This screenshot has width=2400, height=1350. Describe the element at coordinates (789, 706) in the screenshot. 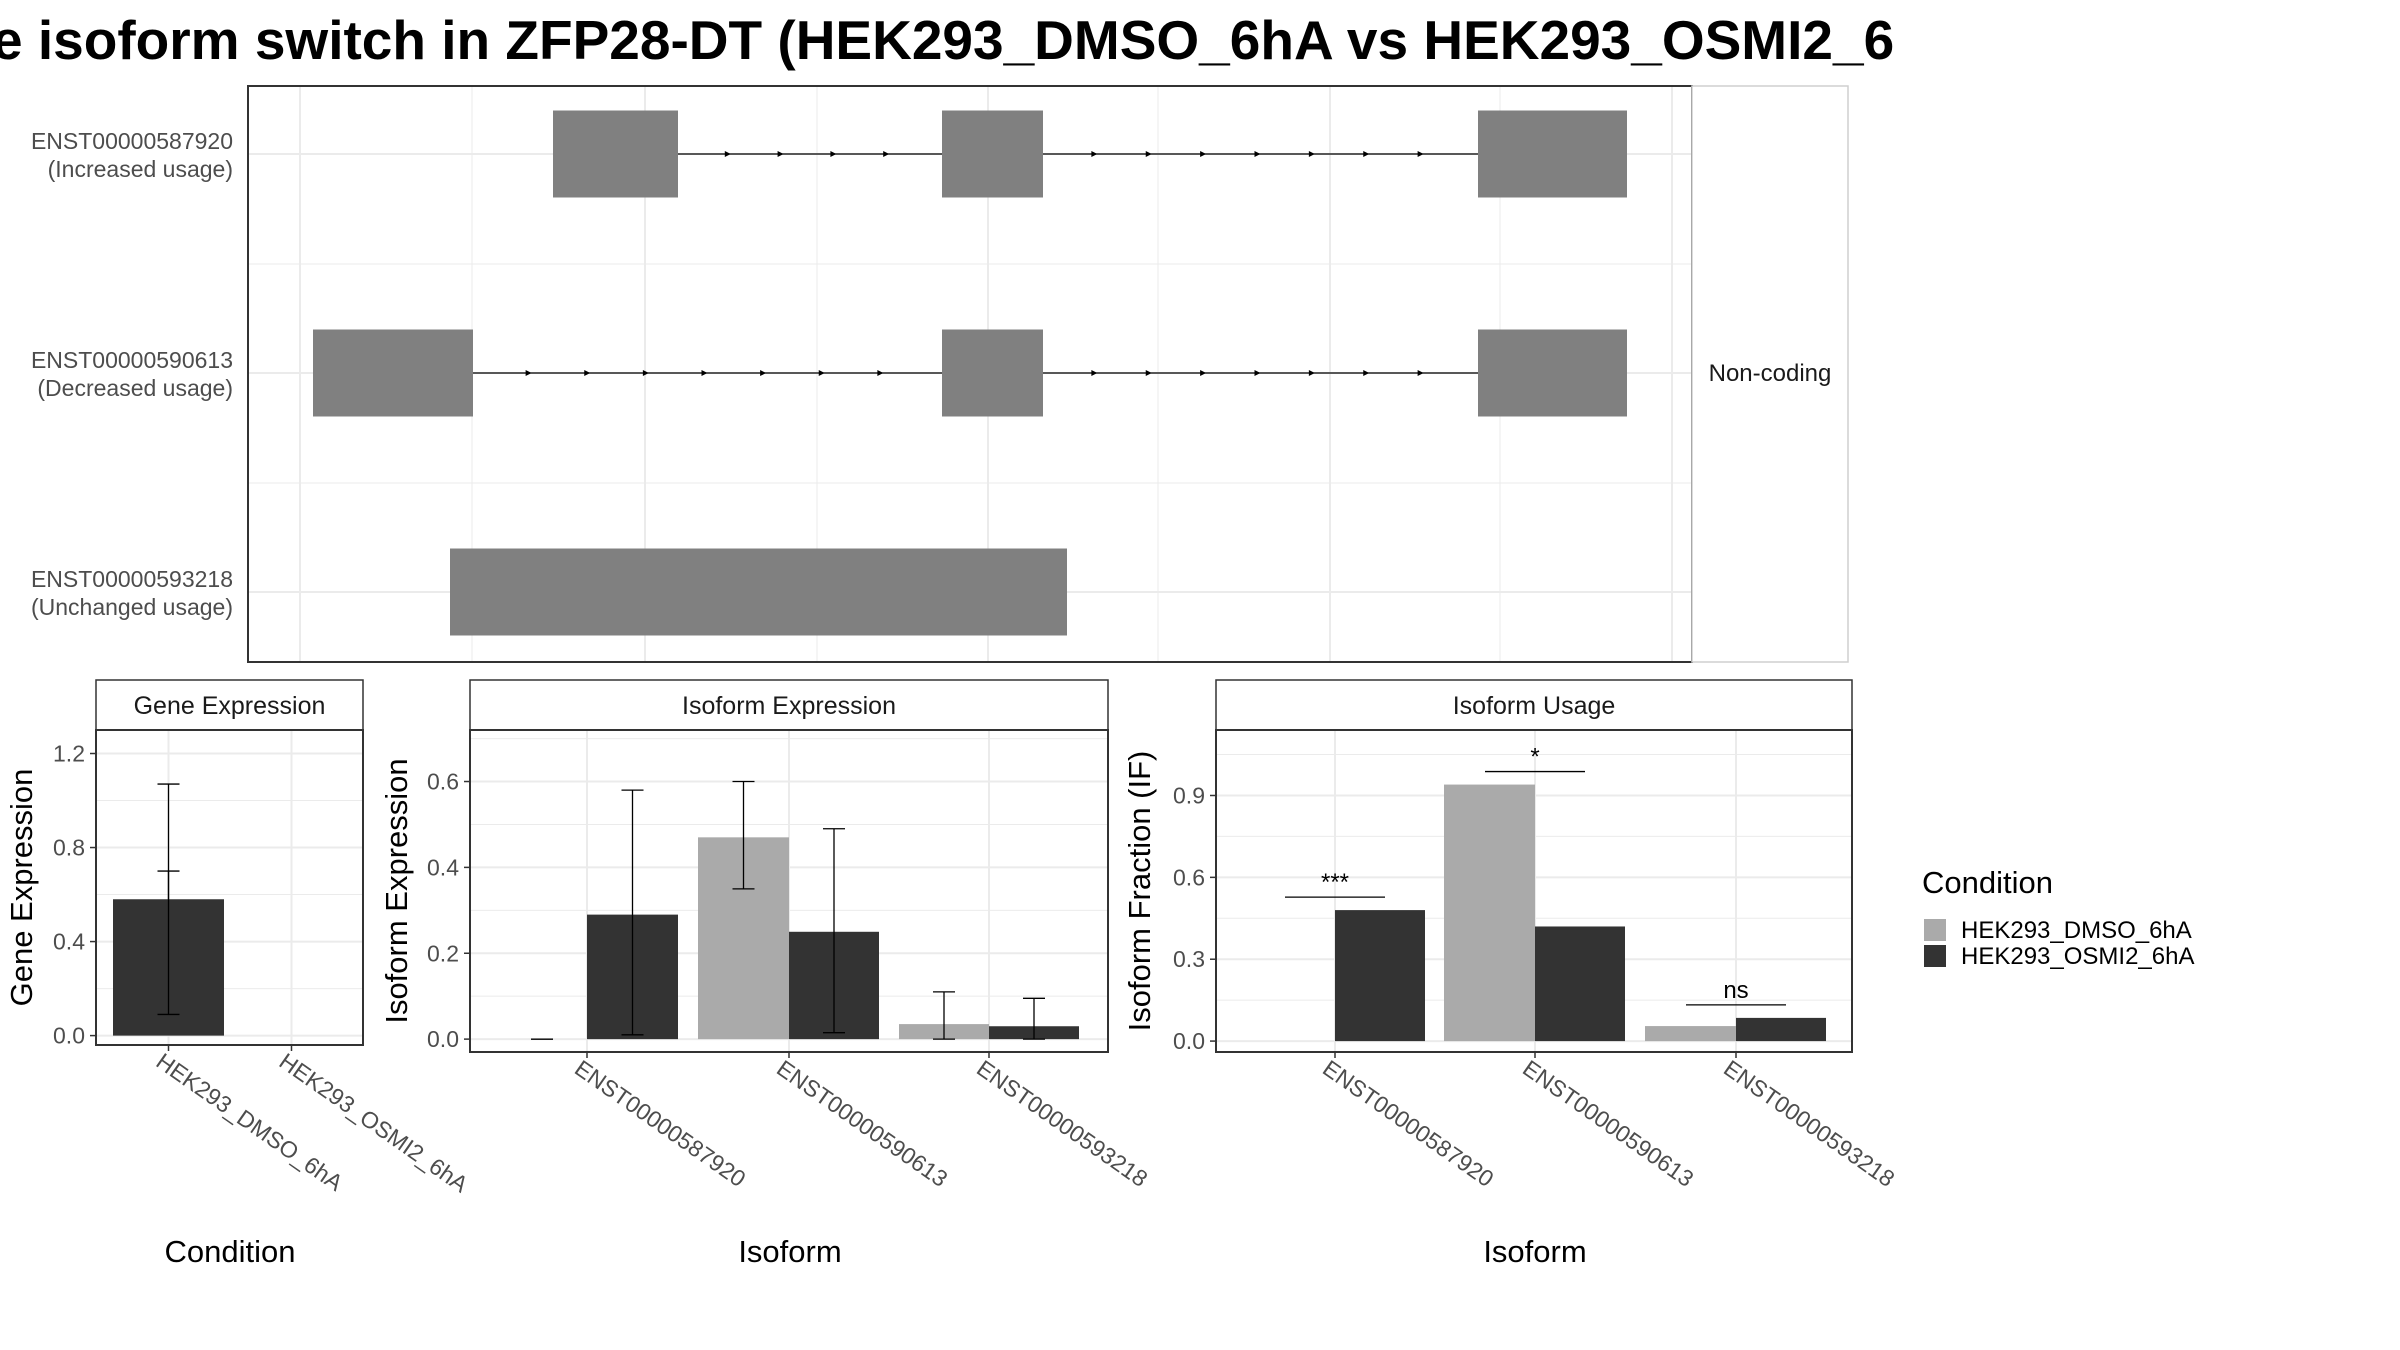

I see `isoform-expression-strip-label: Isoform Expression` at that location.